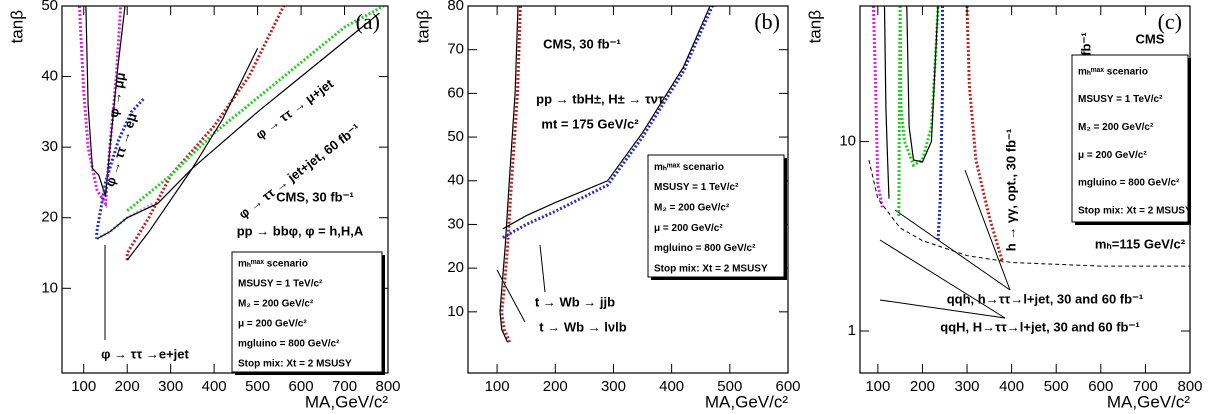 This screenshot has height=414, width=1223. I want to click on annotation: mt = 175 GeV/c², so click(590, 123).